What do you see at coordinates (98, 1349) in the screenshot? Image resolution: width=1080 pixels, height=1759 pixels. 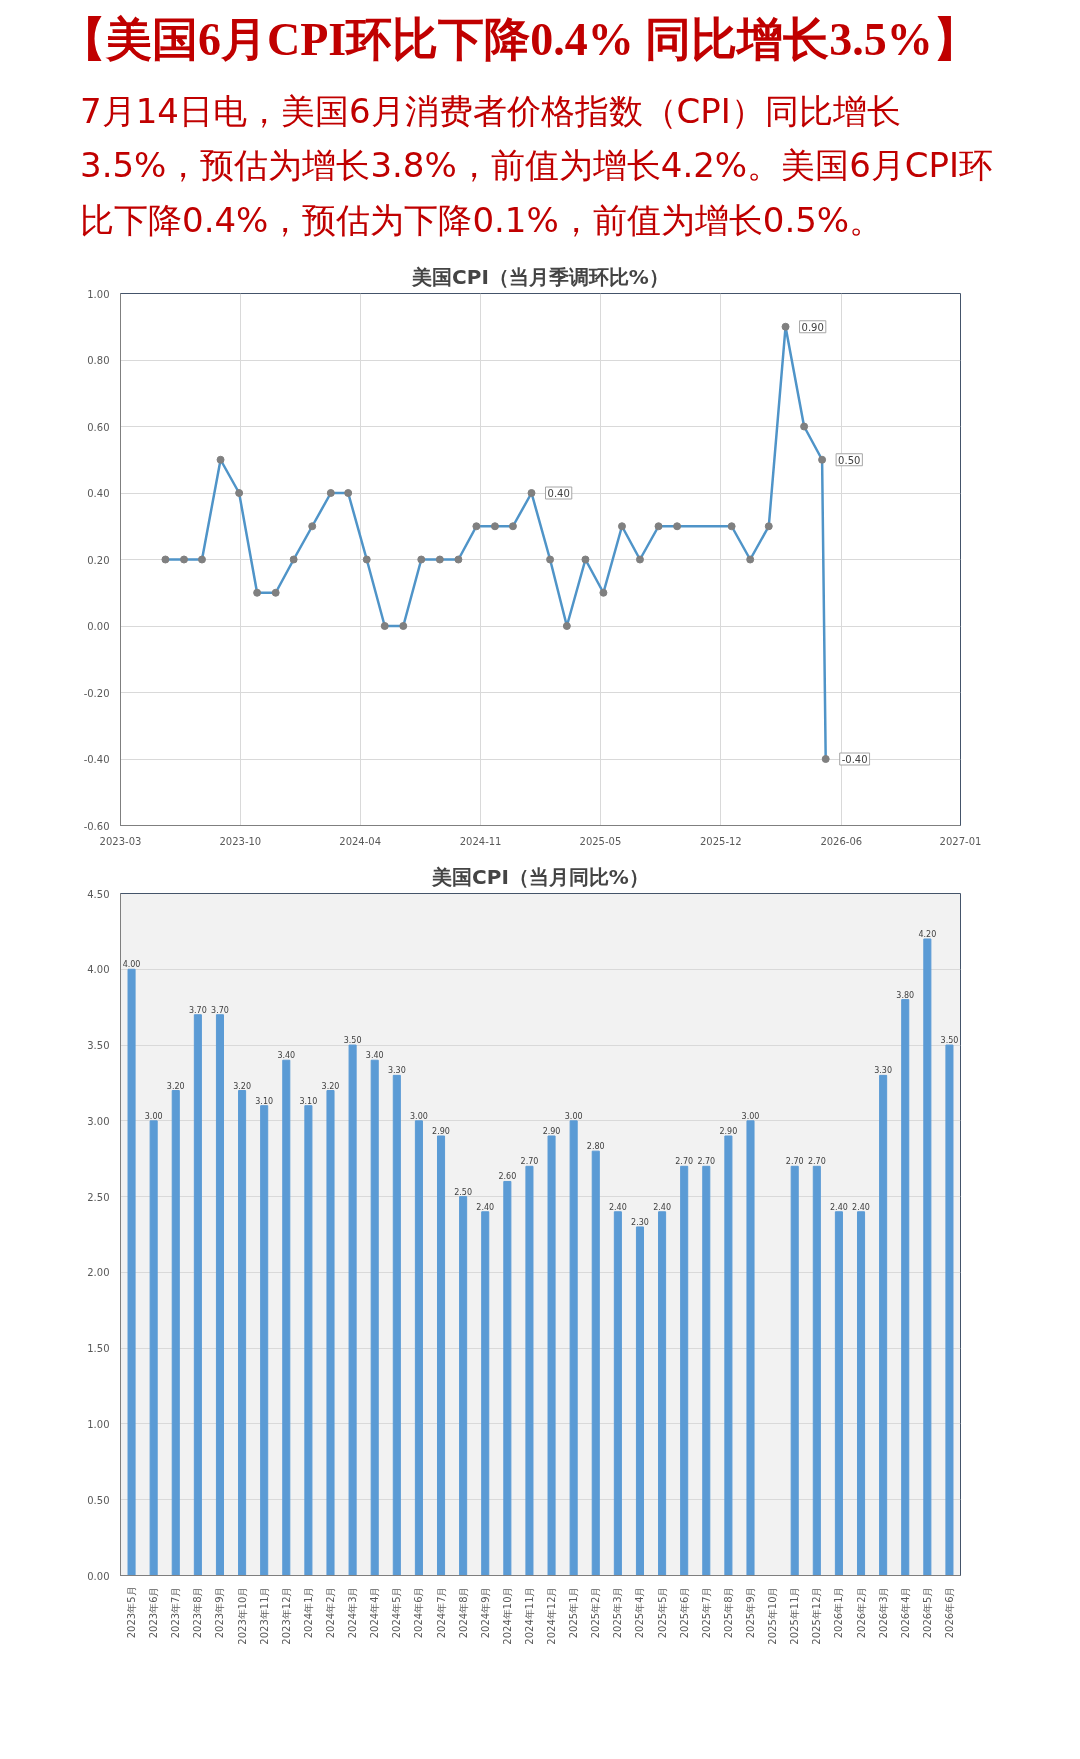 I see `y-tick-label: 1.50` at bounding box center [98, 1349].